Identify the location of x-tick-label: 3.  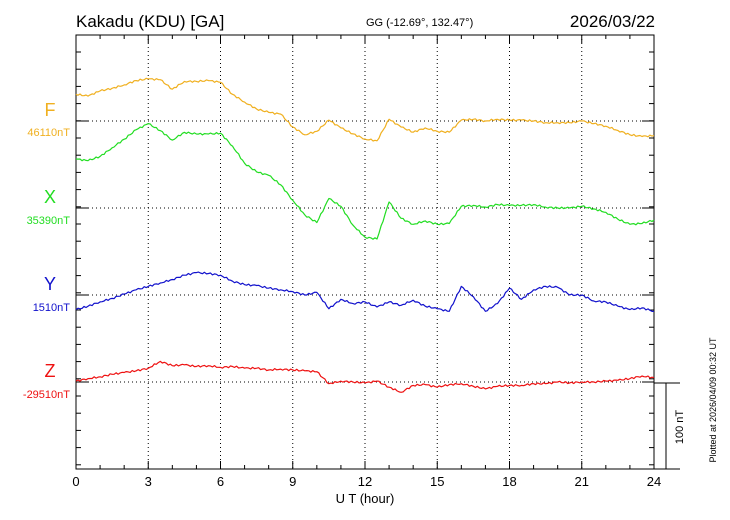
(148, 481).